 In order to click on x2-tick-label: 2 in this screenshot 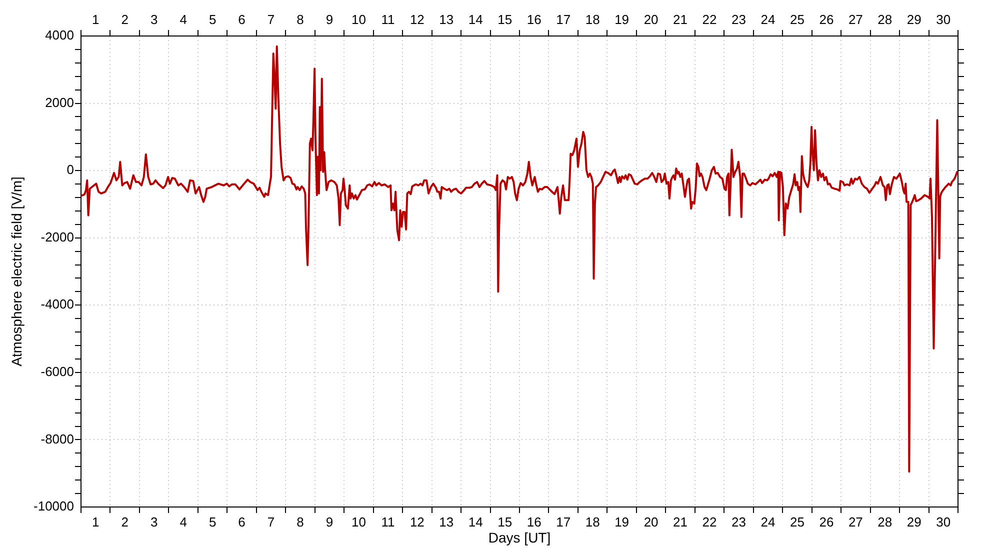, I will do `click(124, 19)`.